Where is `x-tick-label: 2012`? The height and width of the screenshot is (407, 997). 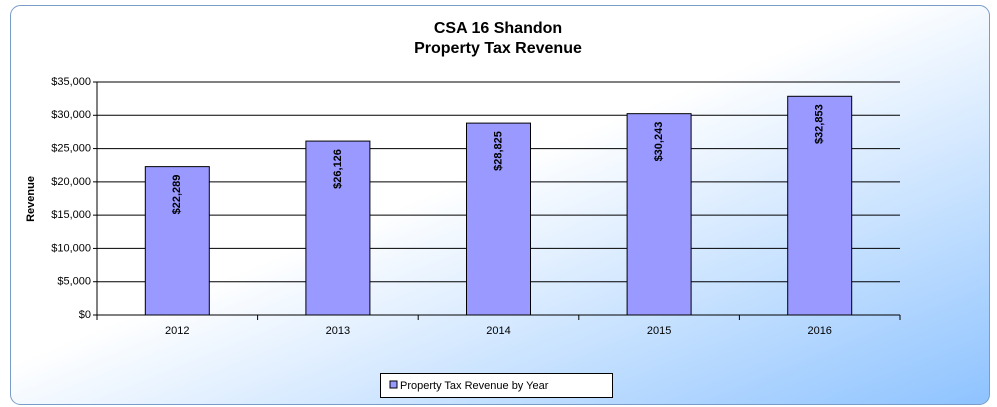
x-tick-label: 2012 is located at coordinates (177, 331).